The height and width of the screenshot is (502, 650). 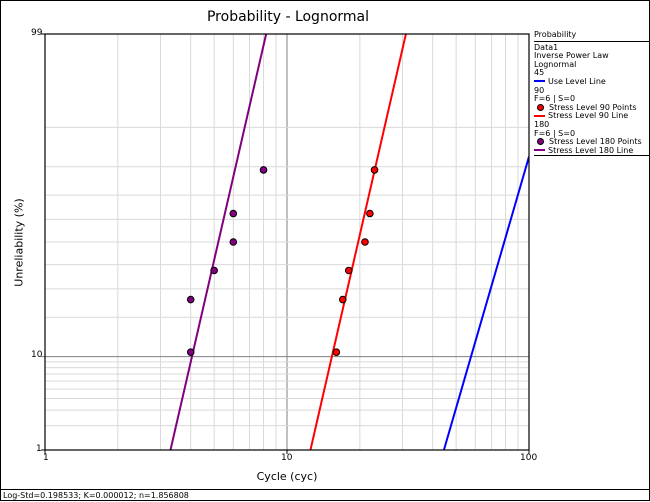 What do you see at coordinates (591, 116) in the screenshot?
I see `legend-item-stress-90-line: Stress Level 90 Line` at bounding box center [591, 116].